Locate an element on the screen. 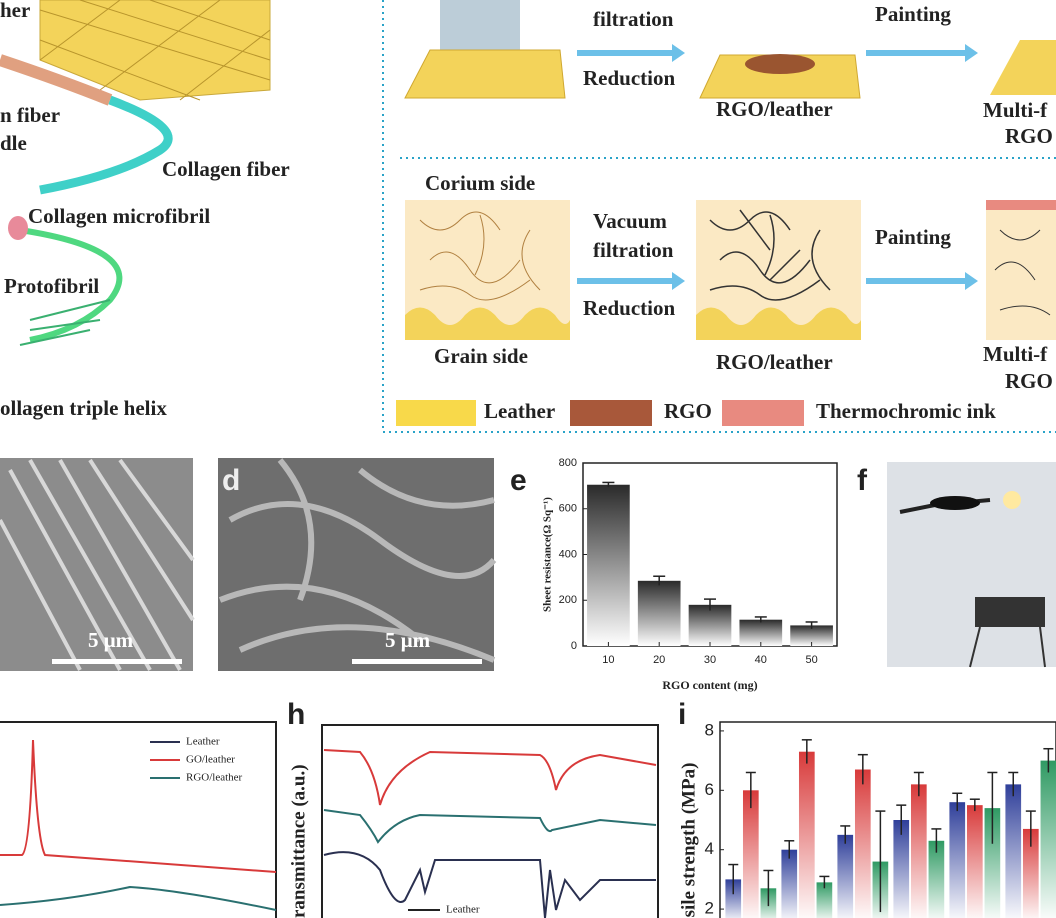  y-axis-label: ransmittance (a.u.) is located at coordinates (298, 841).